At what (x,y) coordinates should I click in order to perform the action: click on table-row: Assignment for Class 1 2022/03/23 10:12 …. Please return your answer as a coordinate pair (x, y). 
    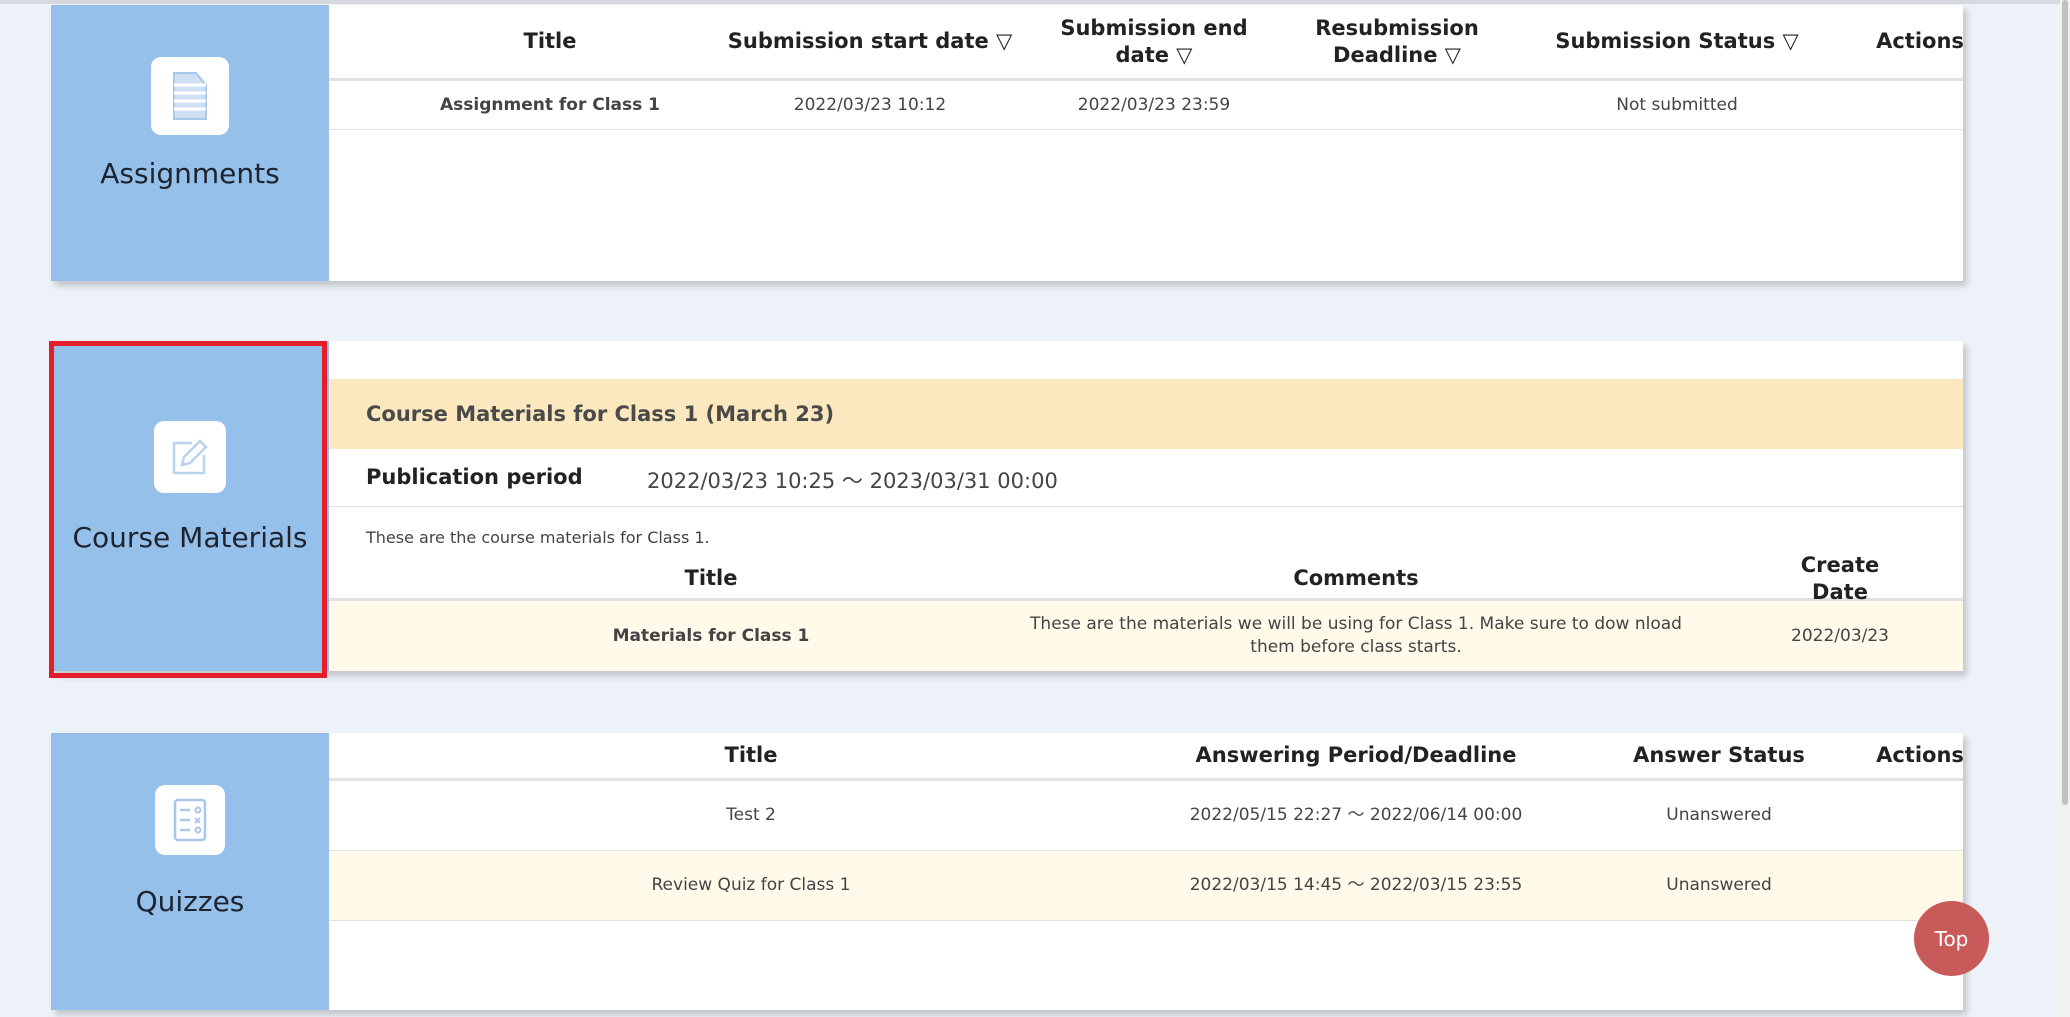
    Looking at the image, I should click on (1146, 105).